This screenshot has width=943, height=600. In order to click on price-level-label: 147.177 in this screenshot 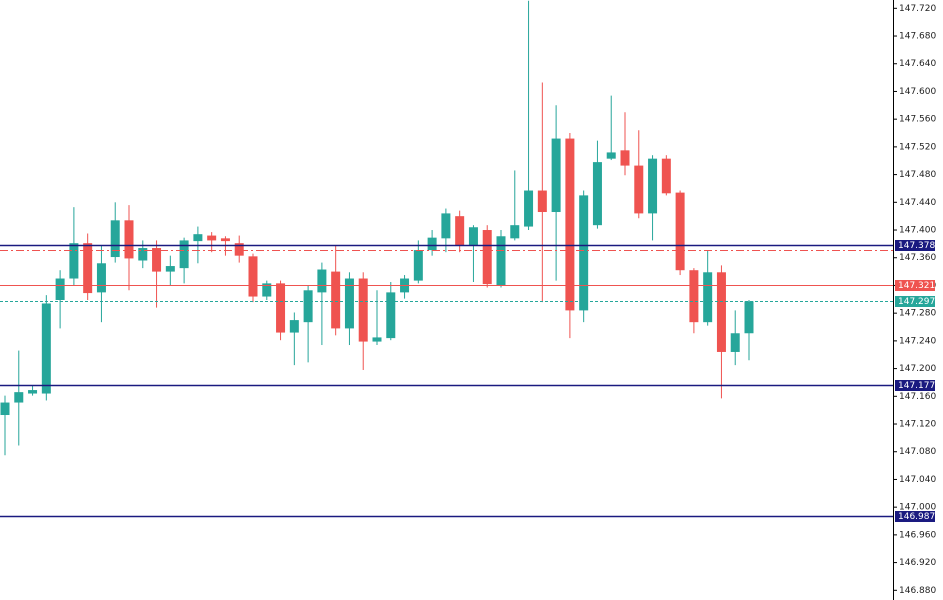, I will do `click(916, 386)`.